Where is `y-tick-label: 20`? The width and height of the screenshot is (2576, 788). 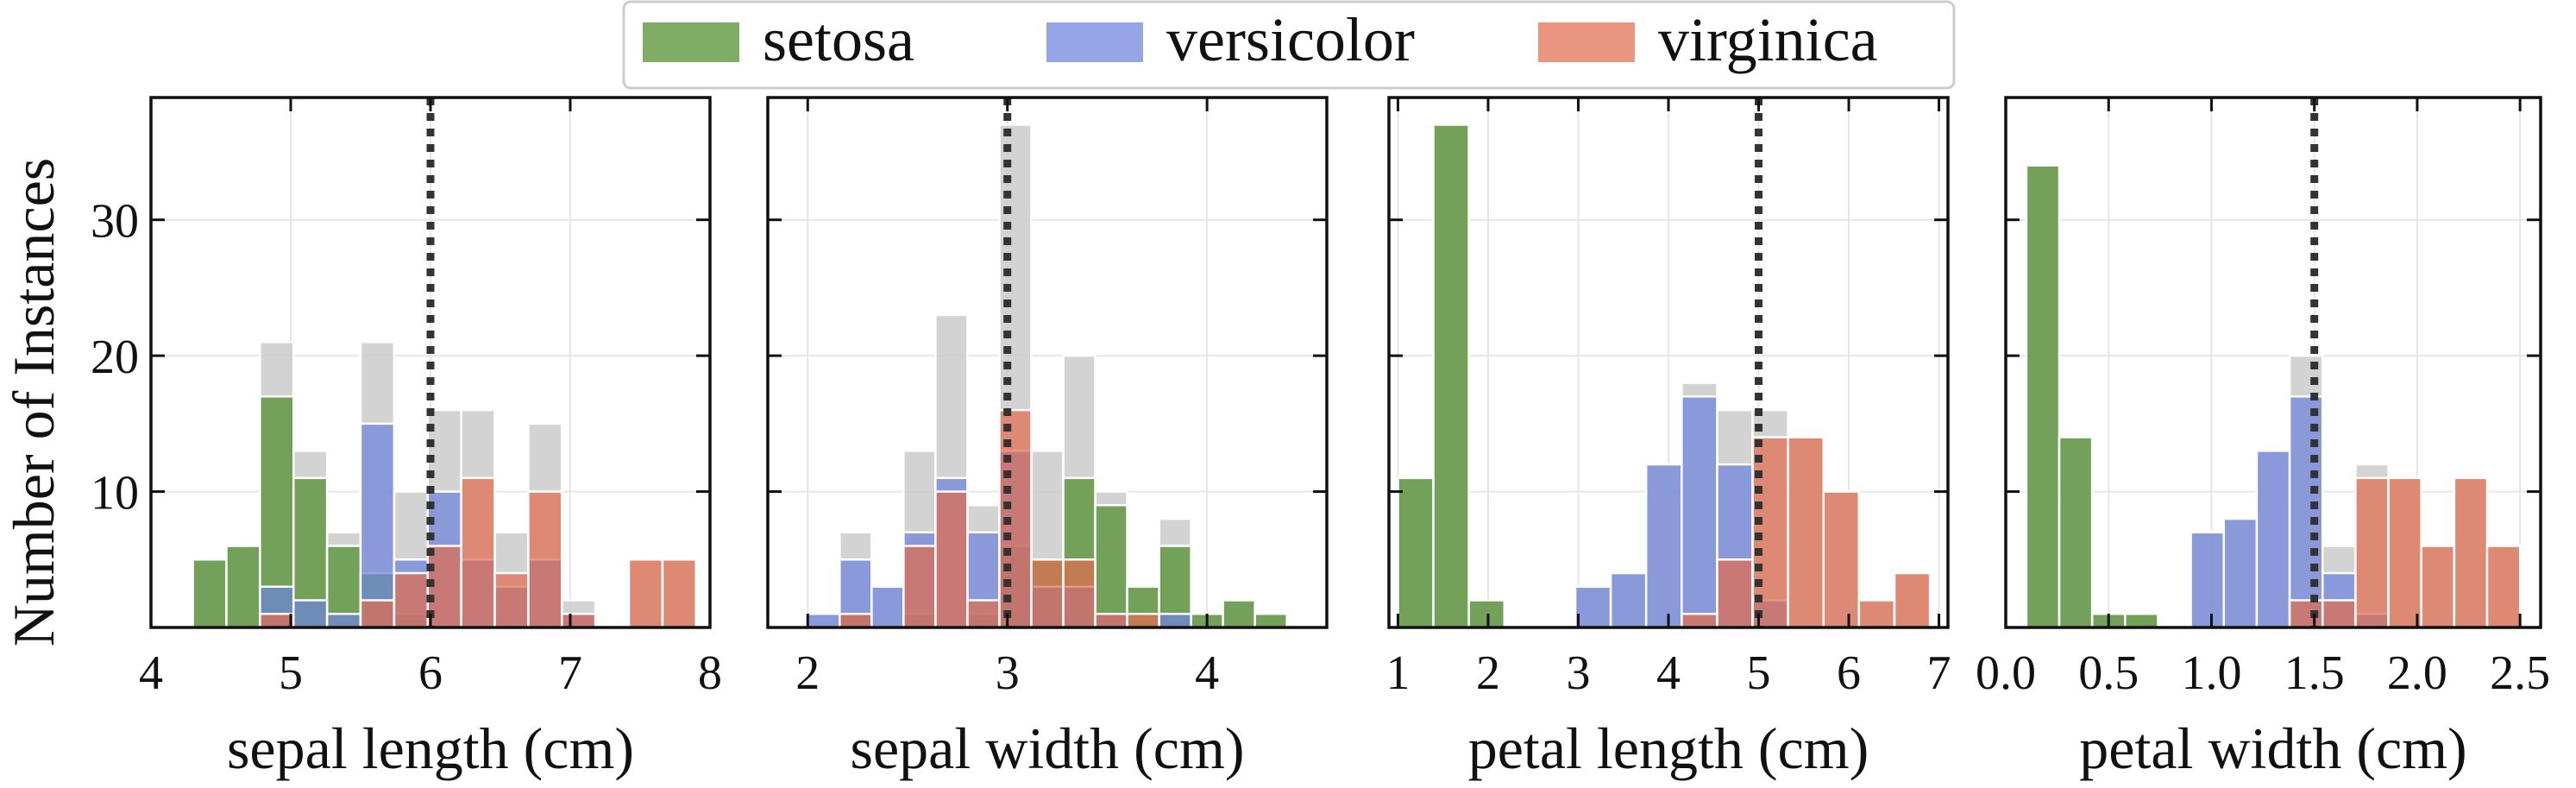 y-tick-label: 20 is located at coordinates (115, 357).